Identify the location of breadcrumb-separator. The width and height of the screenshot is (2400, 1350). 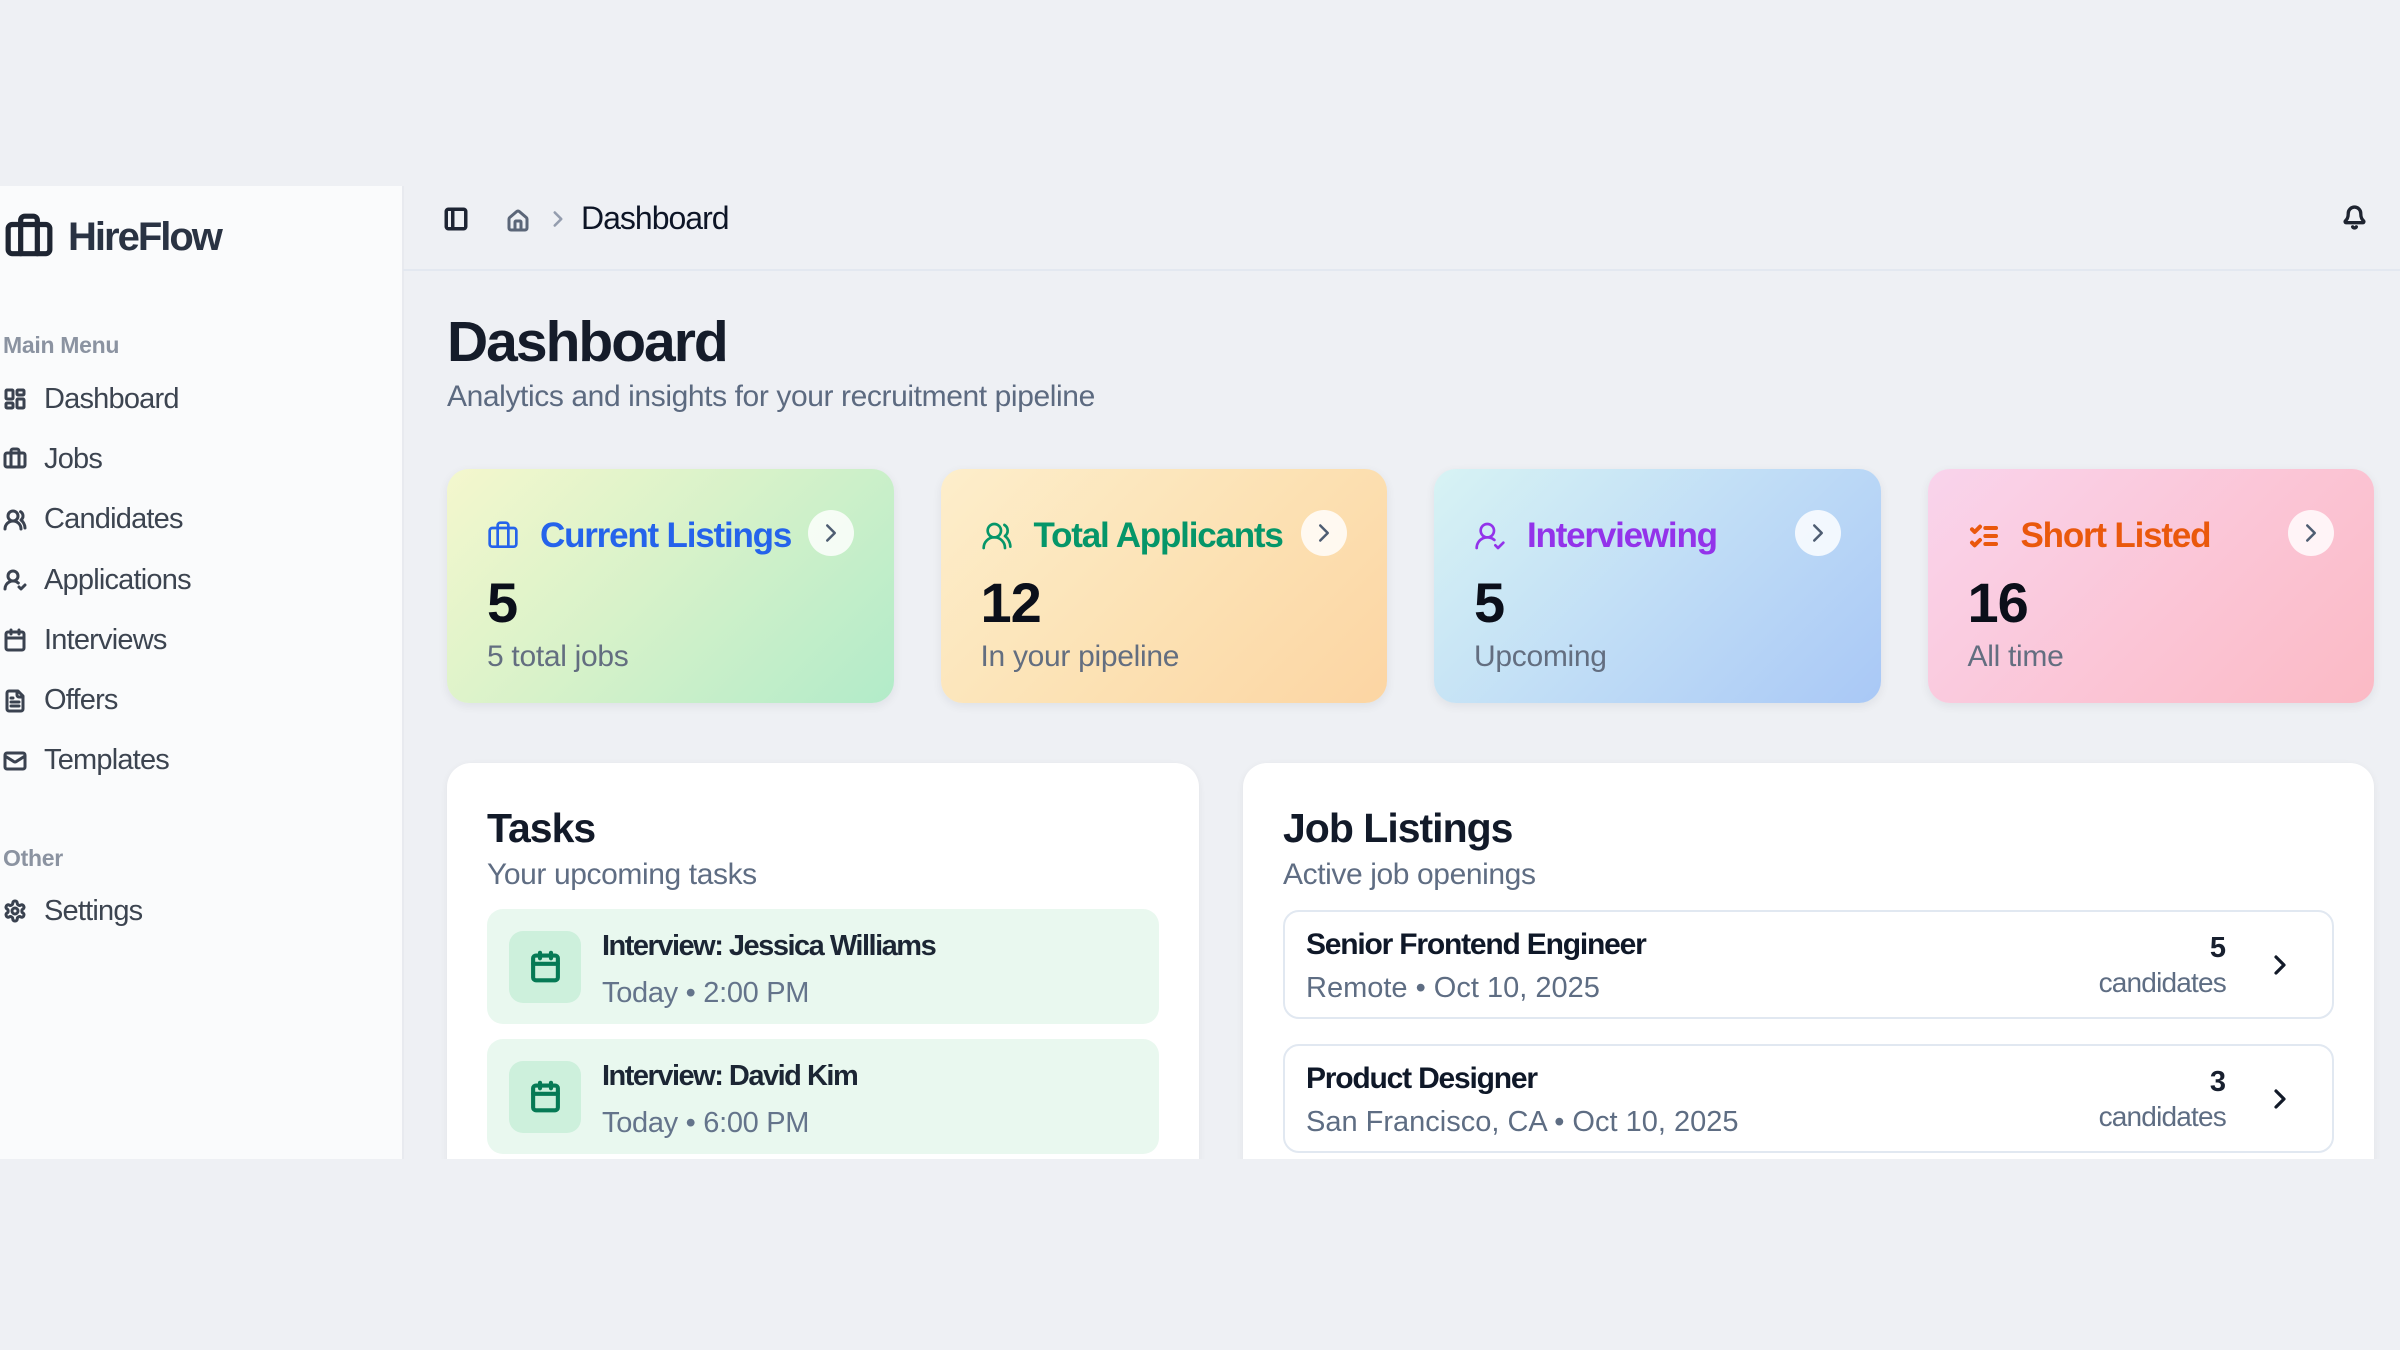
(555, 218).